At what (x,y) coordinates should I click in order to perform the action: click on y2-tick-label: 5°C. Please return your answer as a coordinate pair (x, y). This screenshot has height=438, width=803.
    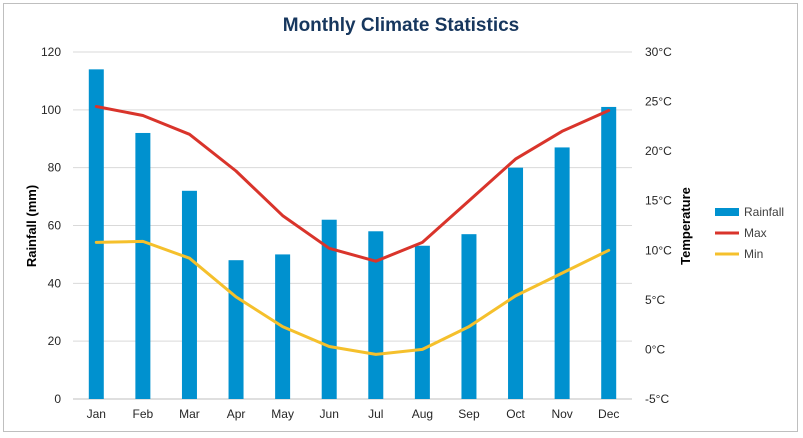
    Looking at the image, I should click on (655, 300).